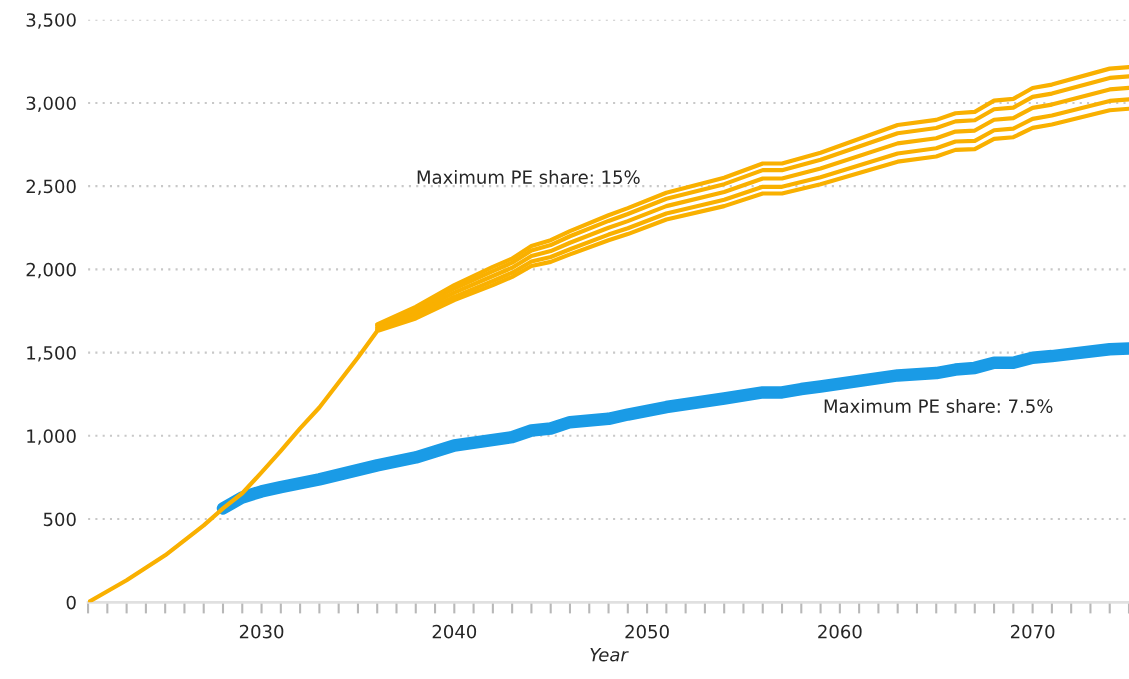 This screenshot has width=1129, height=679. What do you see at coordinates (609, 655) in the screenshot?
I see `x-axis-title: Year` at bounding box center [609, 655].